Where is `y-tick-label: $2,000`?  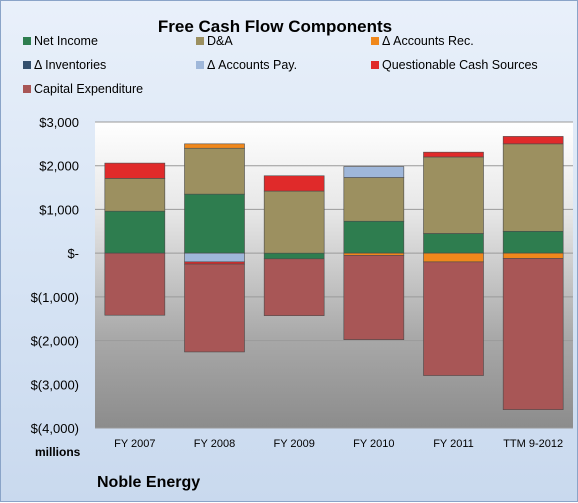 y-tick-label: $2,000 is located at coordinates (59, 166).